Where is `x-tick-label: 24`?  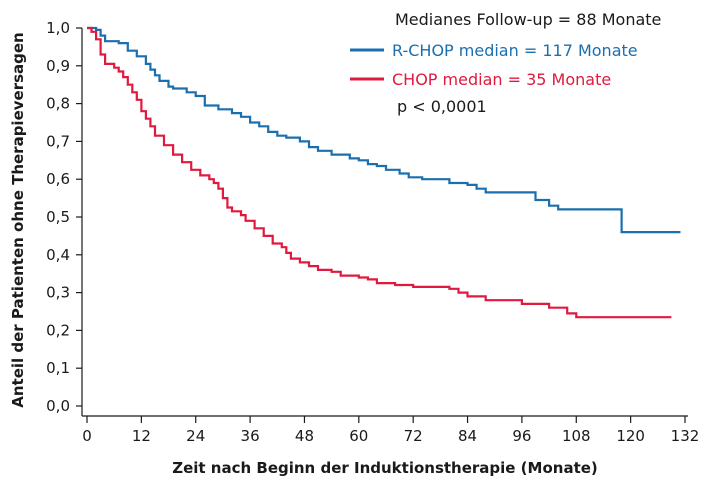 x-tick-label: 24 is located at coordinates (195, 436).